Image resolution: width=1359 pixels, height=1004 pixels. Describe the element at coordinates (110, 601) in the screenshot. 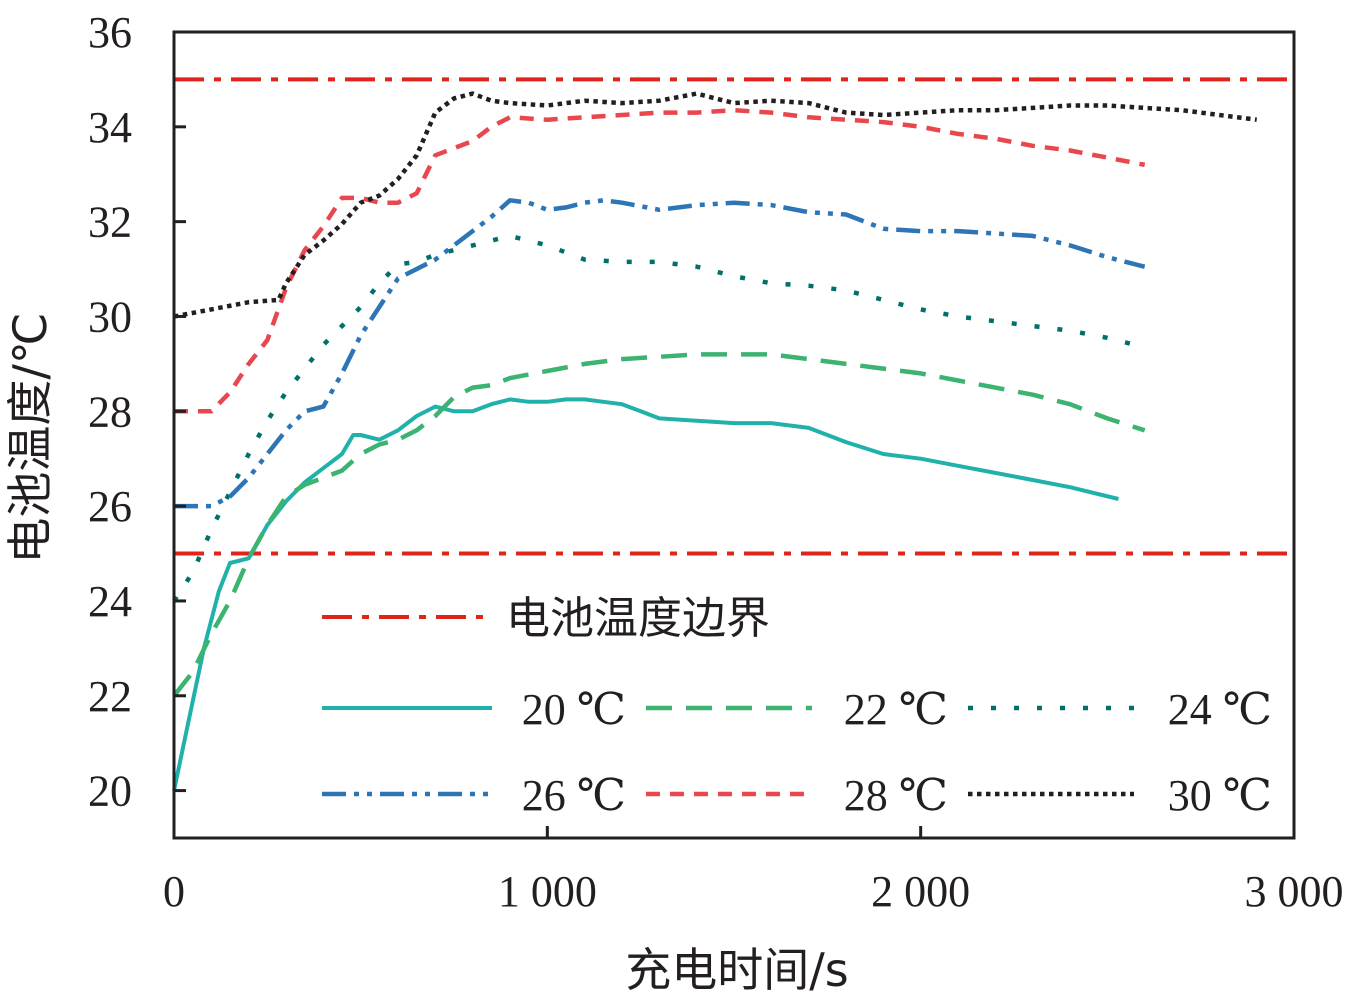

I see `y-tick-label-2: 24` at that location.